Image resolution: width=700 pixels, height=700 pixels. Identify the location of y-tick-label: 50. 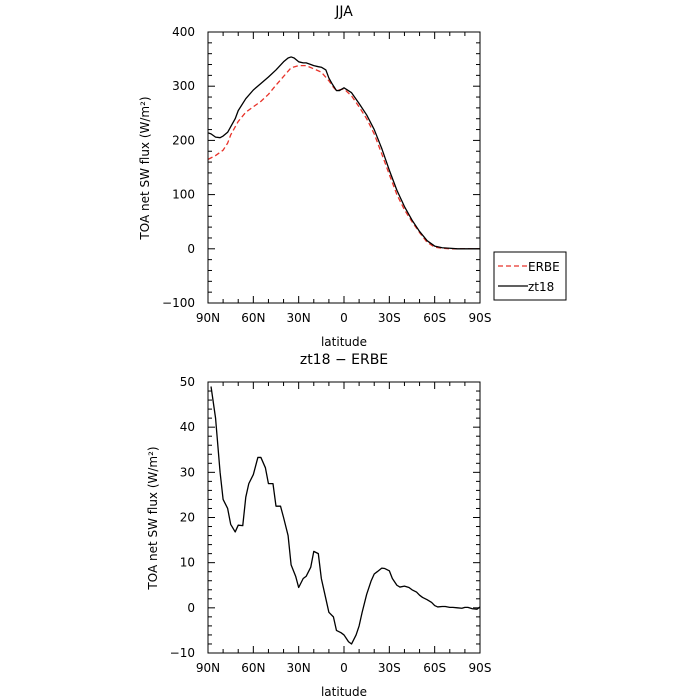
(187, 382).